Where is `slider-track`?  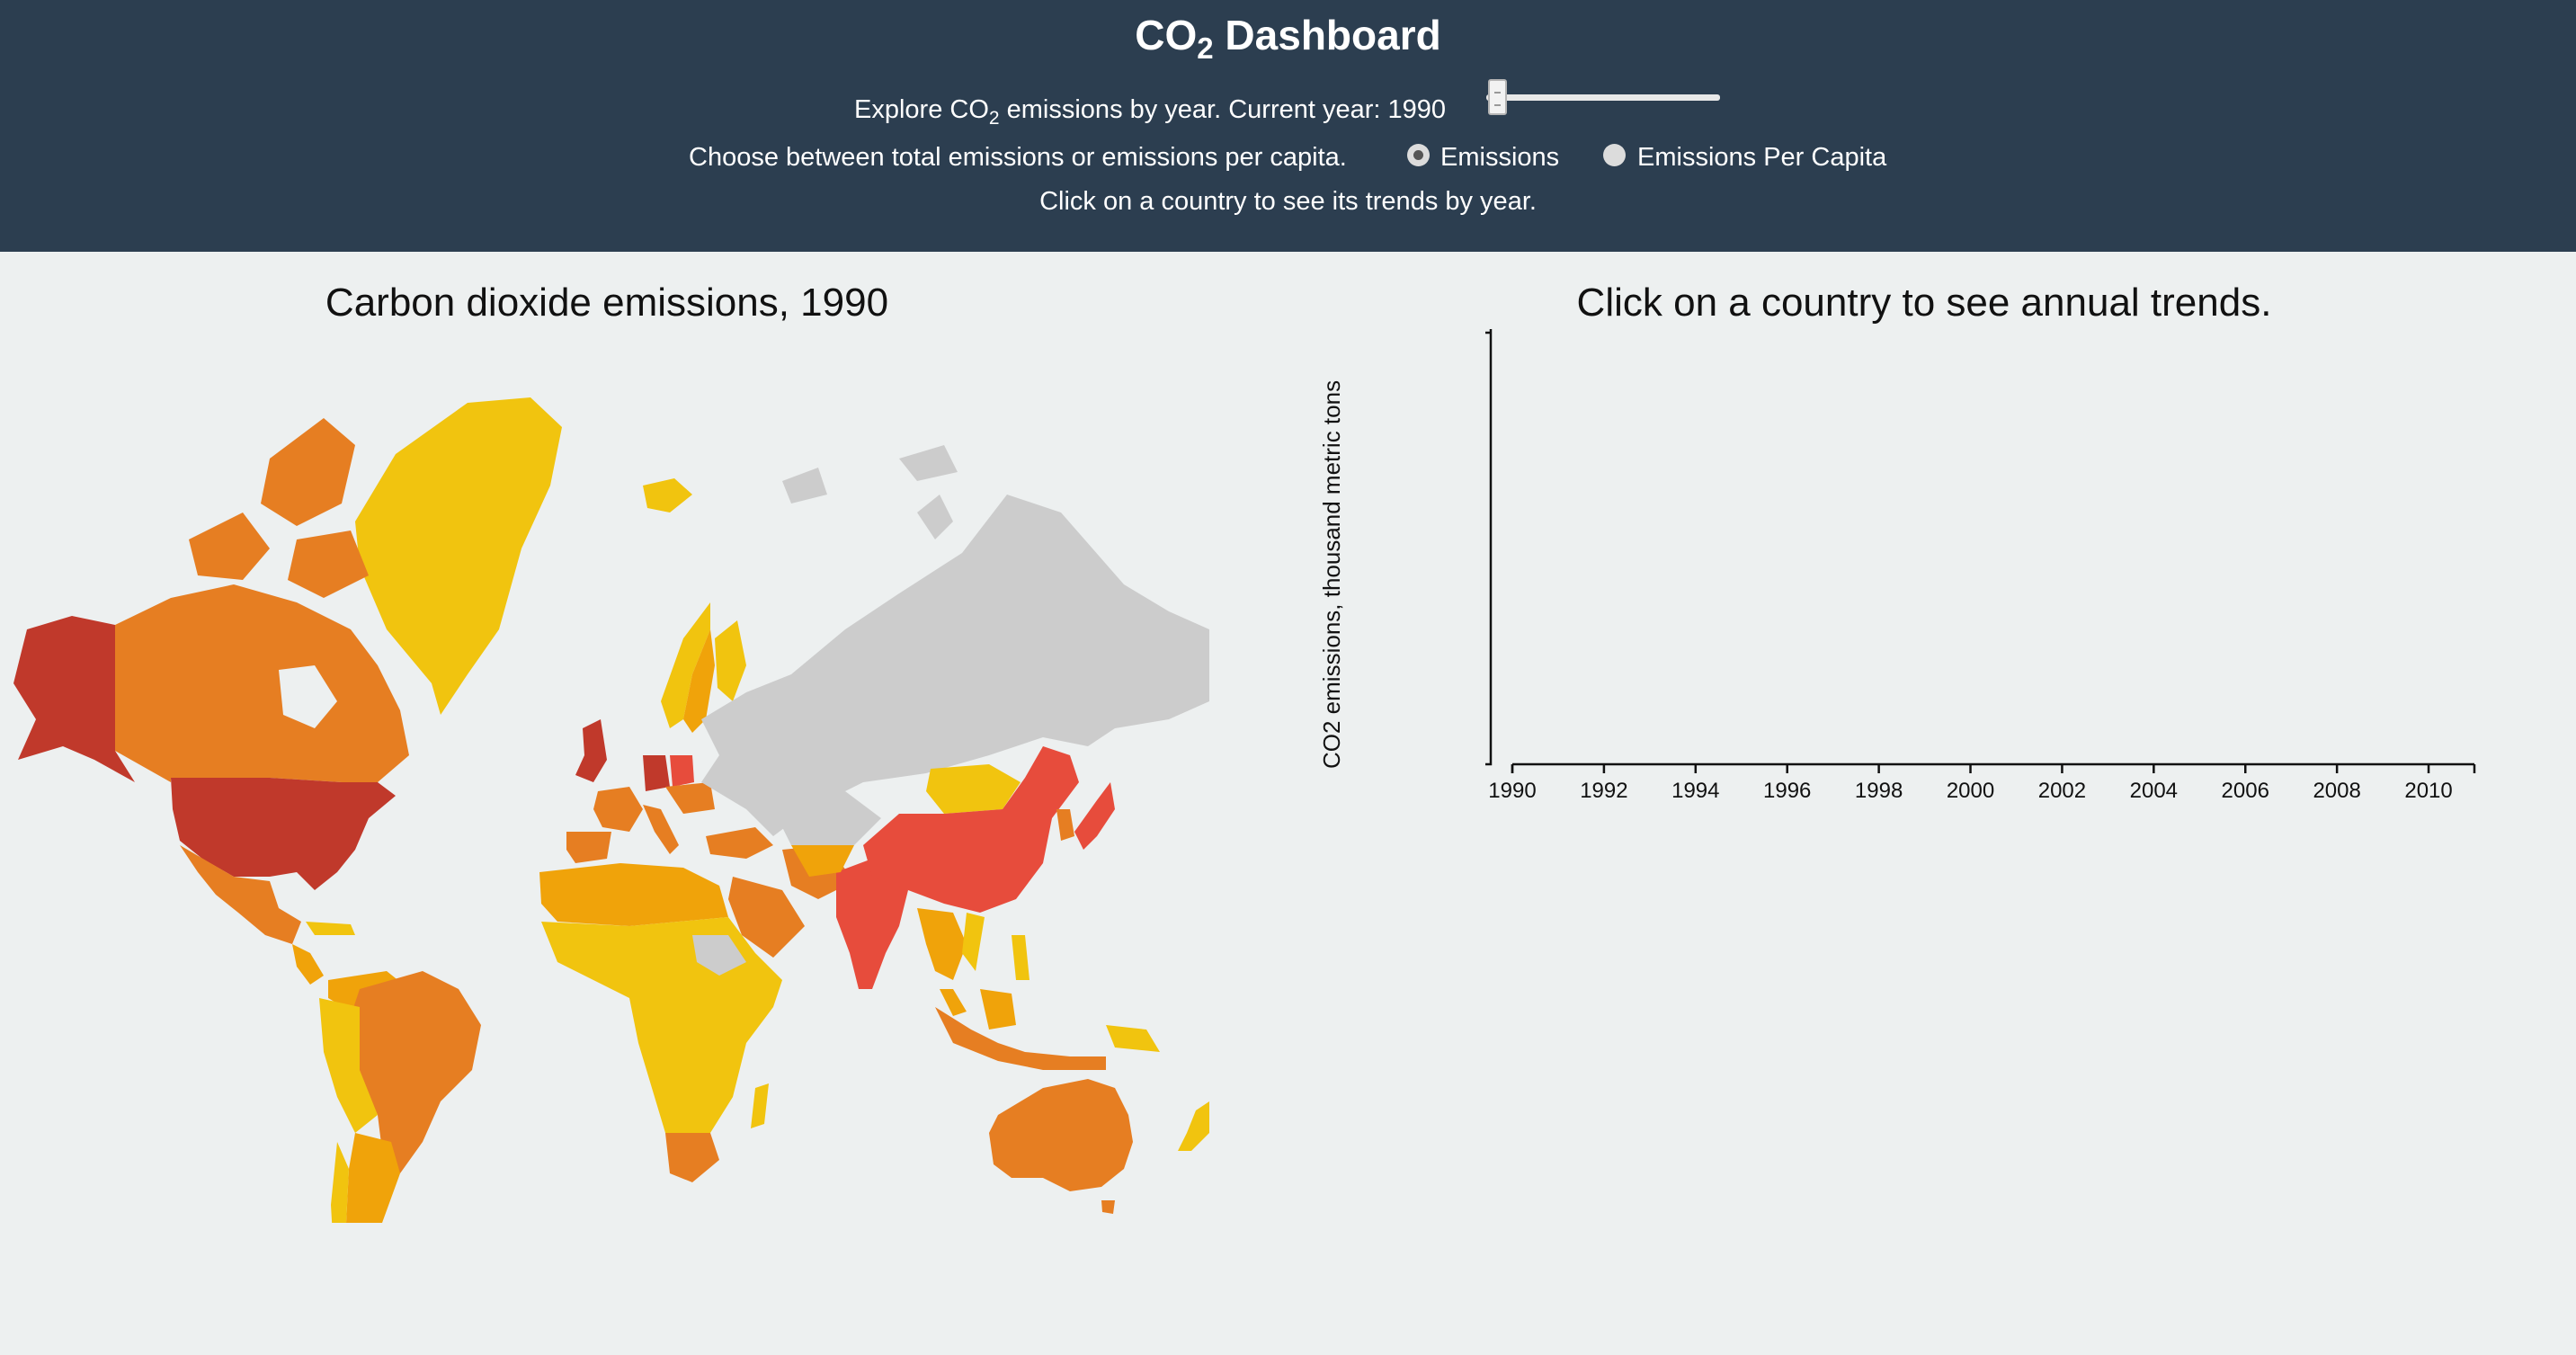
slider-track is located at coordinates (1603, 97).